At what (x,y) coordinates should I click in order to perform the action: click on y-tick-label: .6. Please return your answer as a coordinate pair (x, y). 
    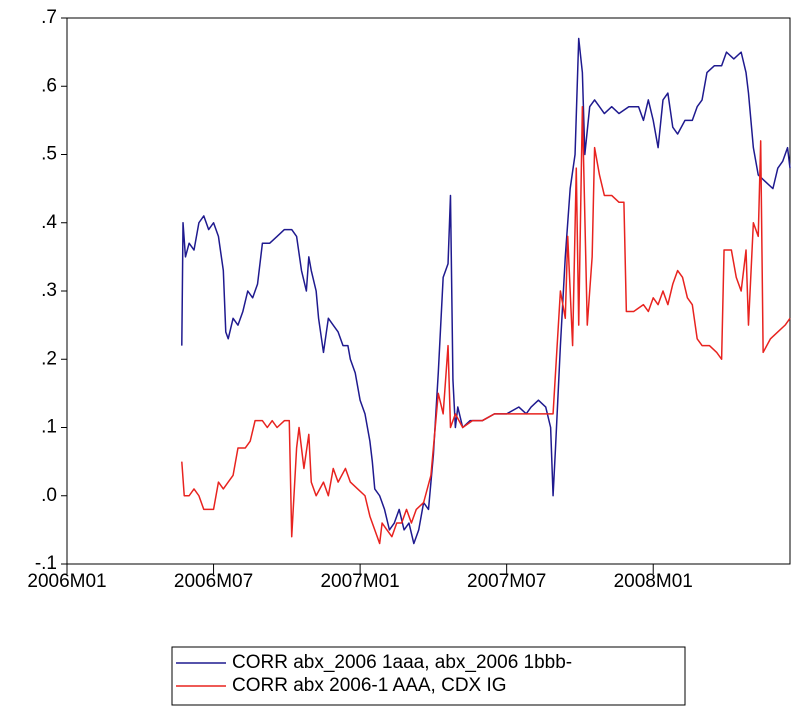
    Looking at the image, I should click on (49, 85).